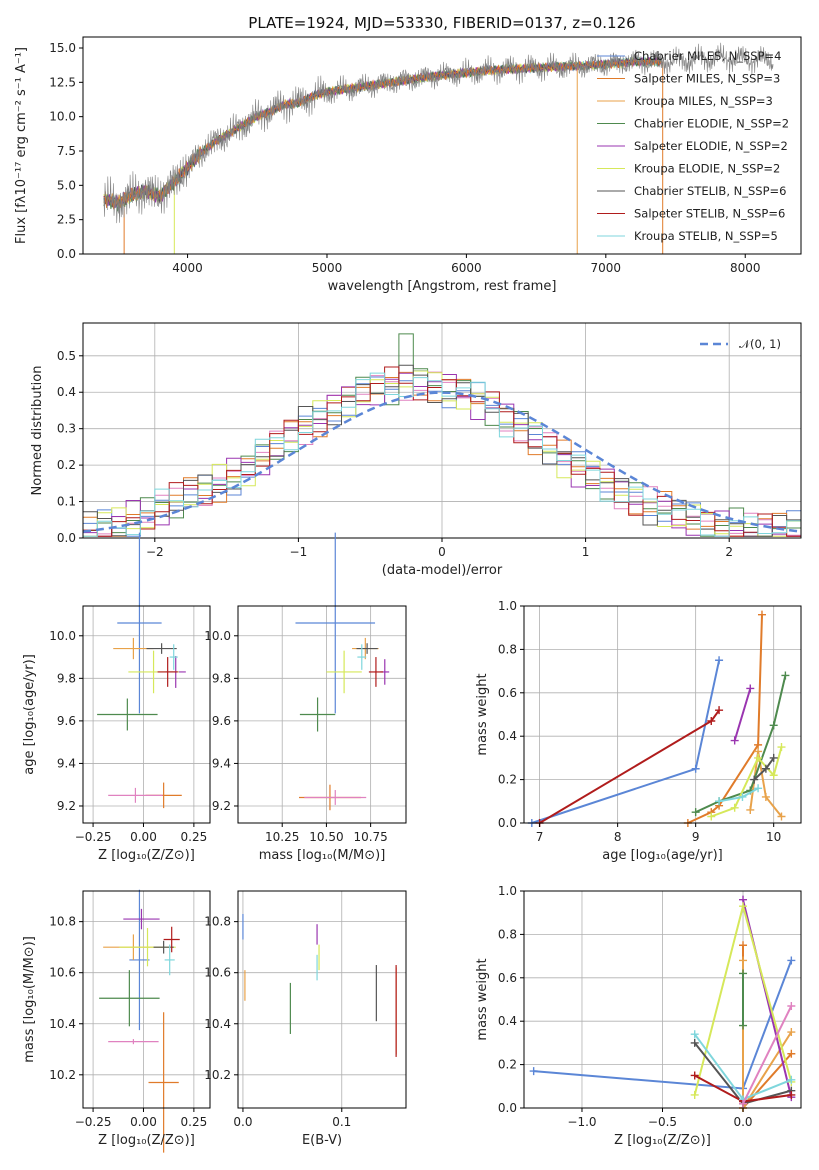 Image resolution: width=819 pixels, height=1170 pixels. Describe the element at coordinates (707, 79) in the screenshot. I see `legend-entry: Salpeter MILES, N_SSP=3` at that location.